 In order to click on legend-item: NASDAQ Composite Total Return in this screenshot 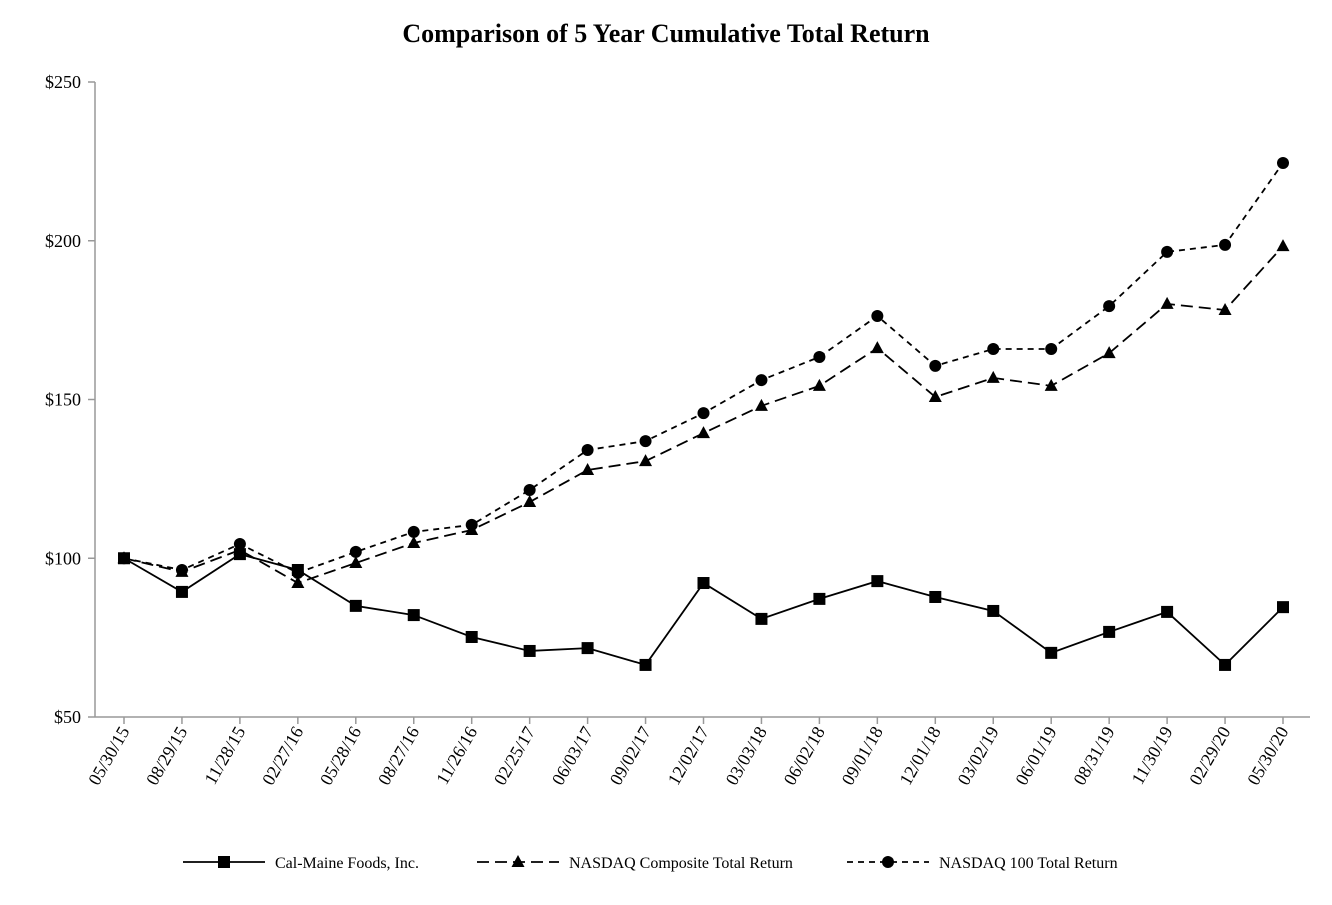, I will do `click(635, 863)`.